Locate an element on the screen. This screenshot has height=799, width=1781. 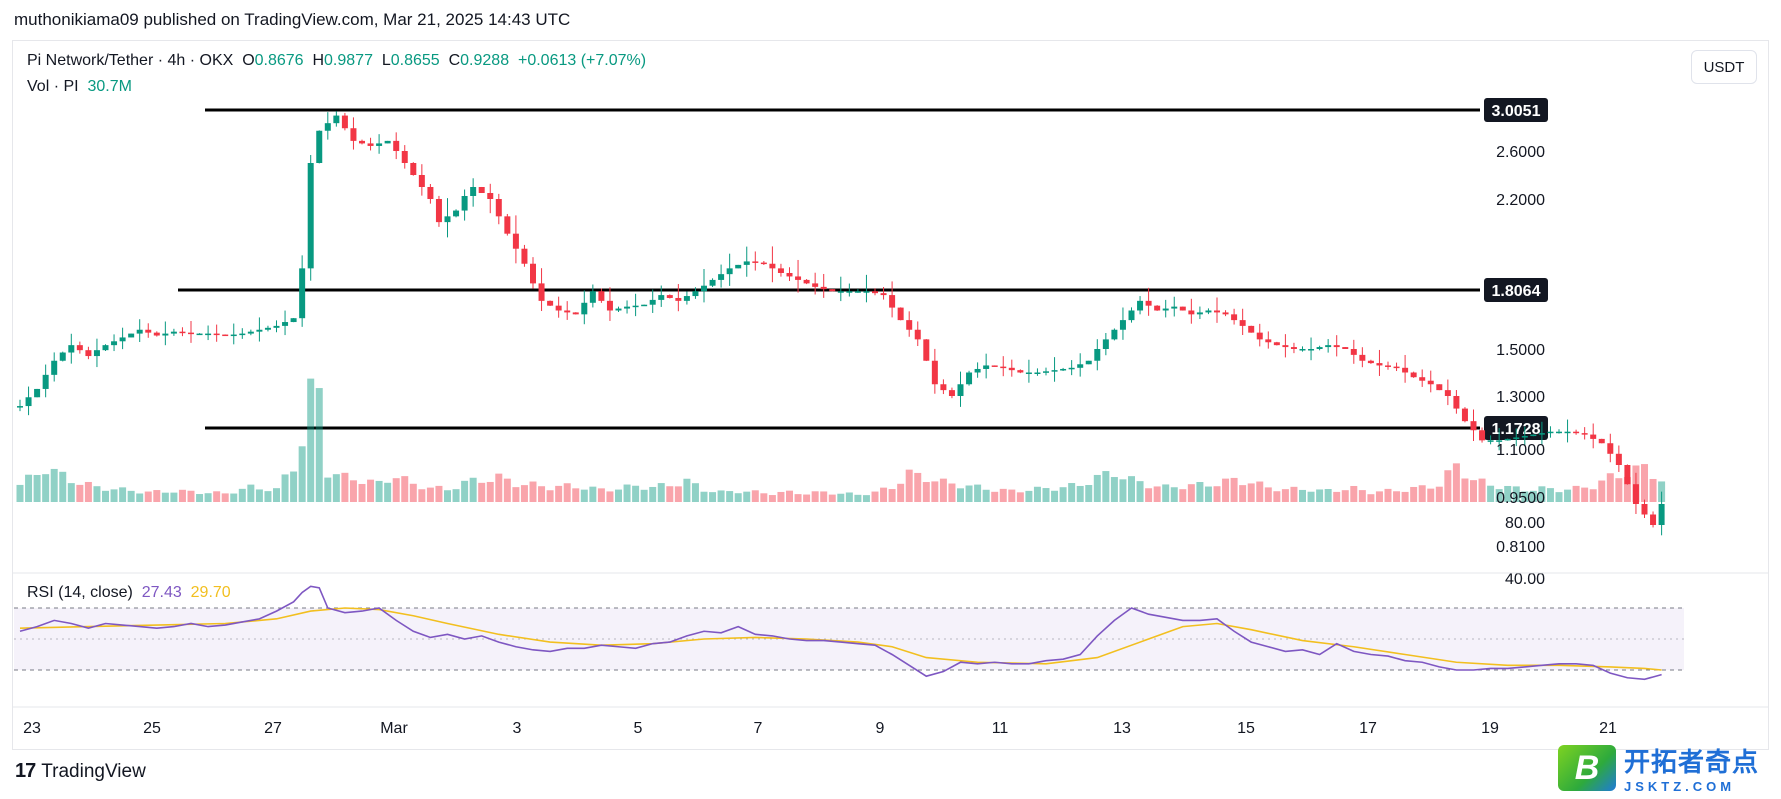
tradingview-logo-icon: 17 is located at coordinates (25, 771).